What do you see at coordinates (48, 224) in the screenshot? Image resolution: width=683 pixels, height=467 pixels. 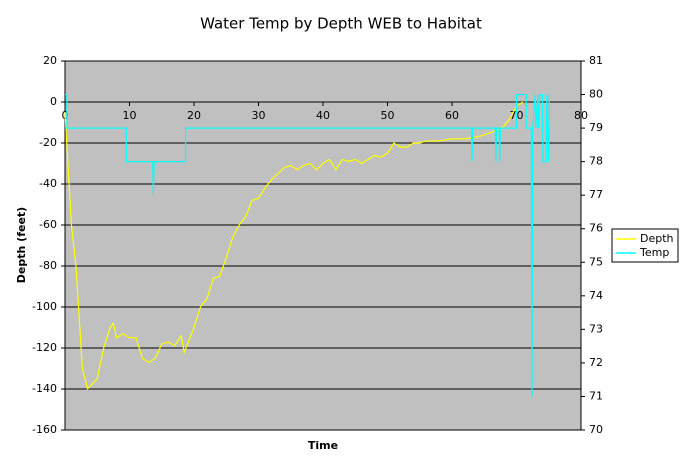 I see `y-tick-label: -60` at bounding box center [48, 224].